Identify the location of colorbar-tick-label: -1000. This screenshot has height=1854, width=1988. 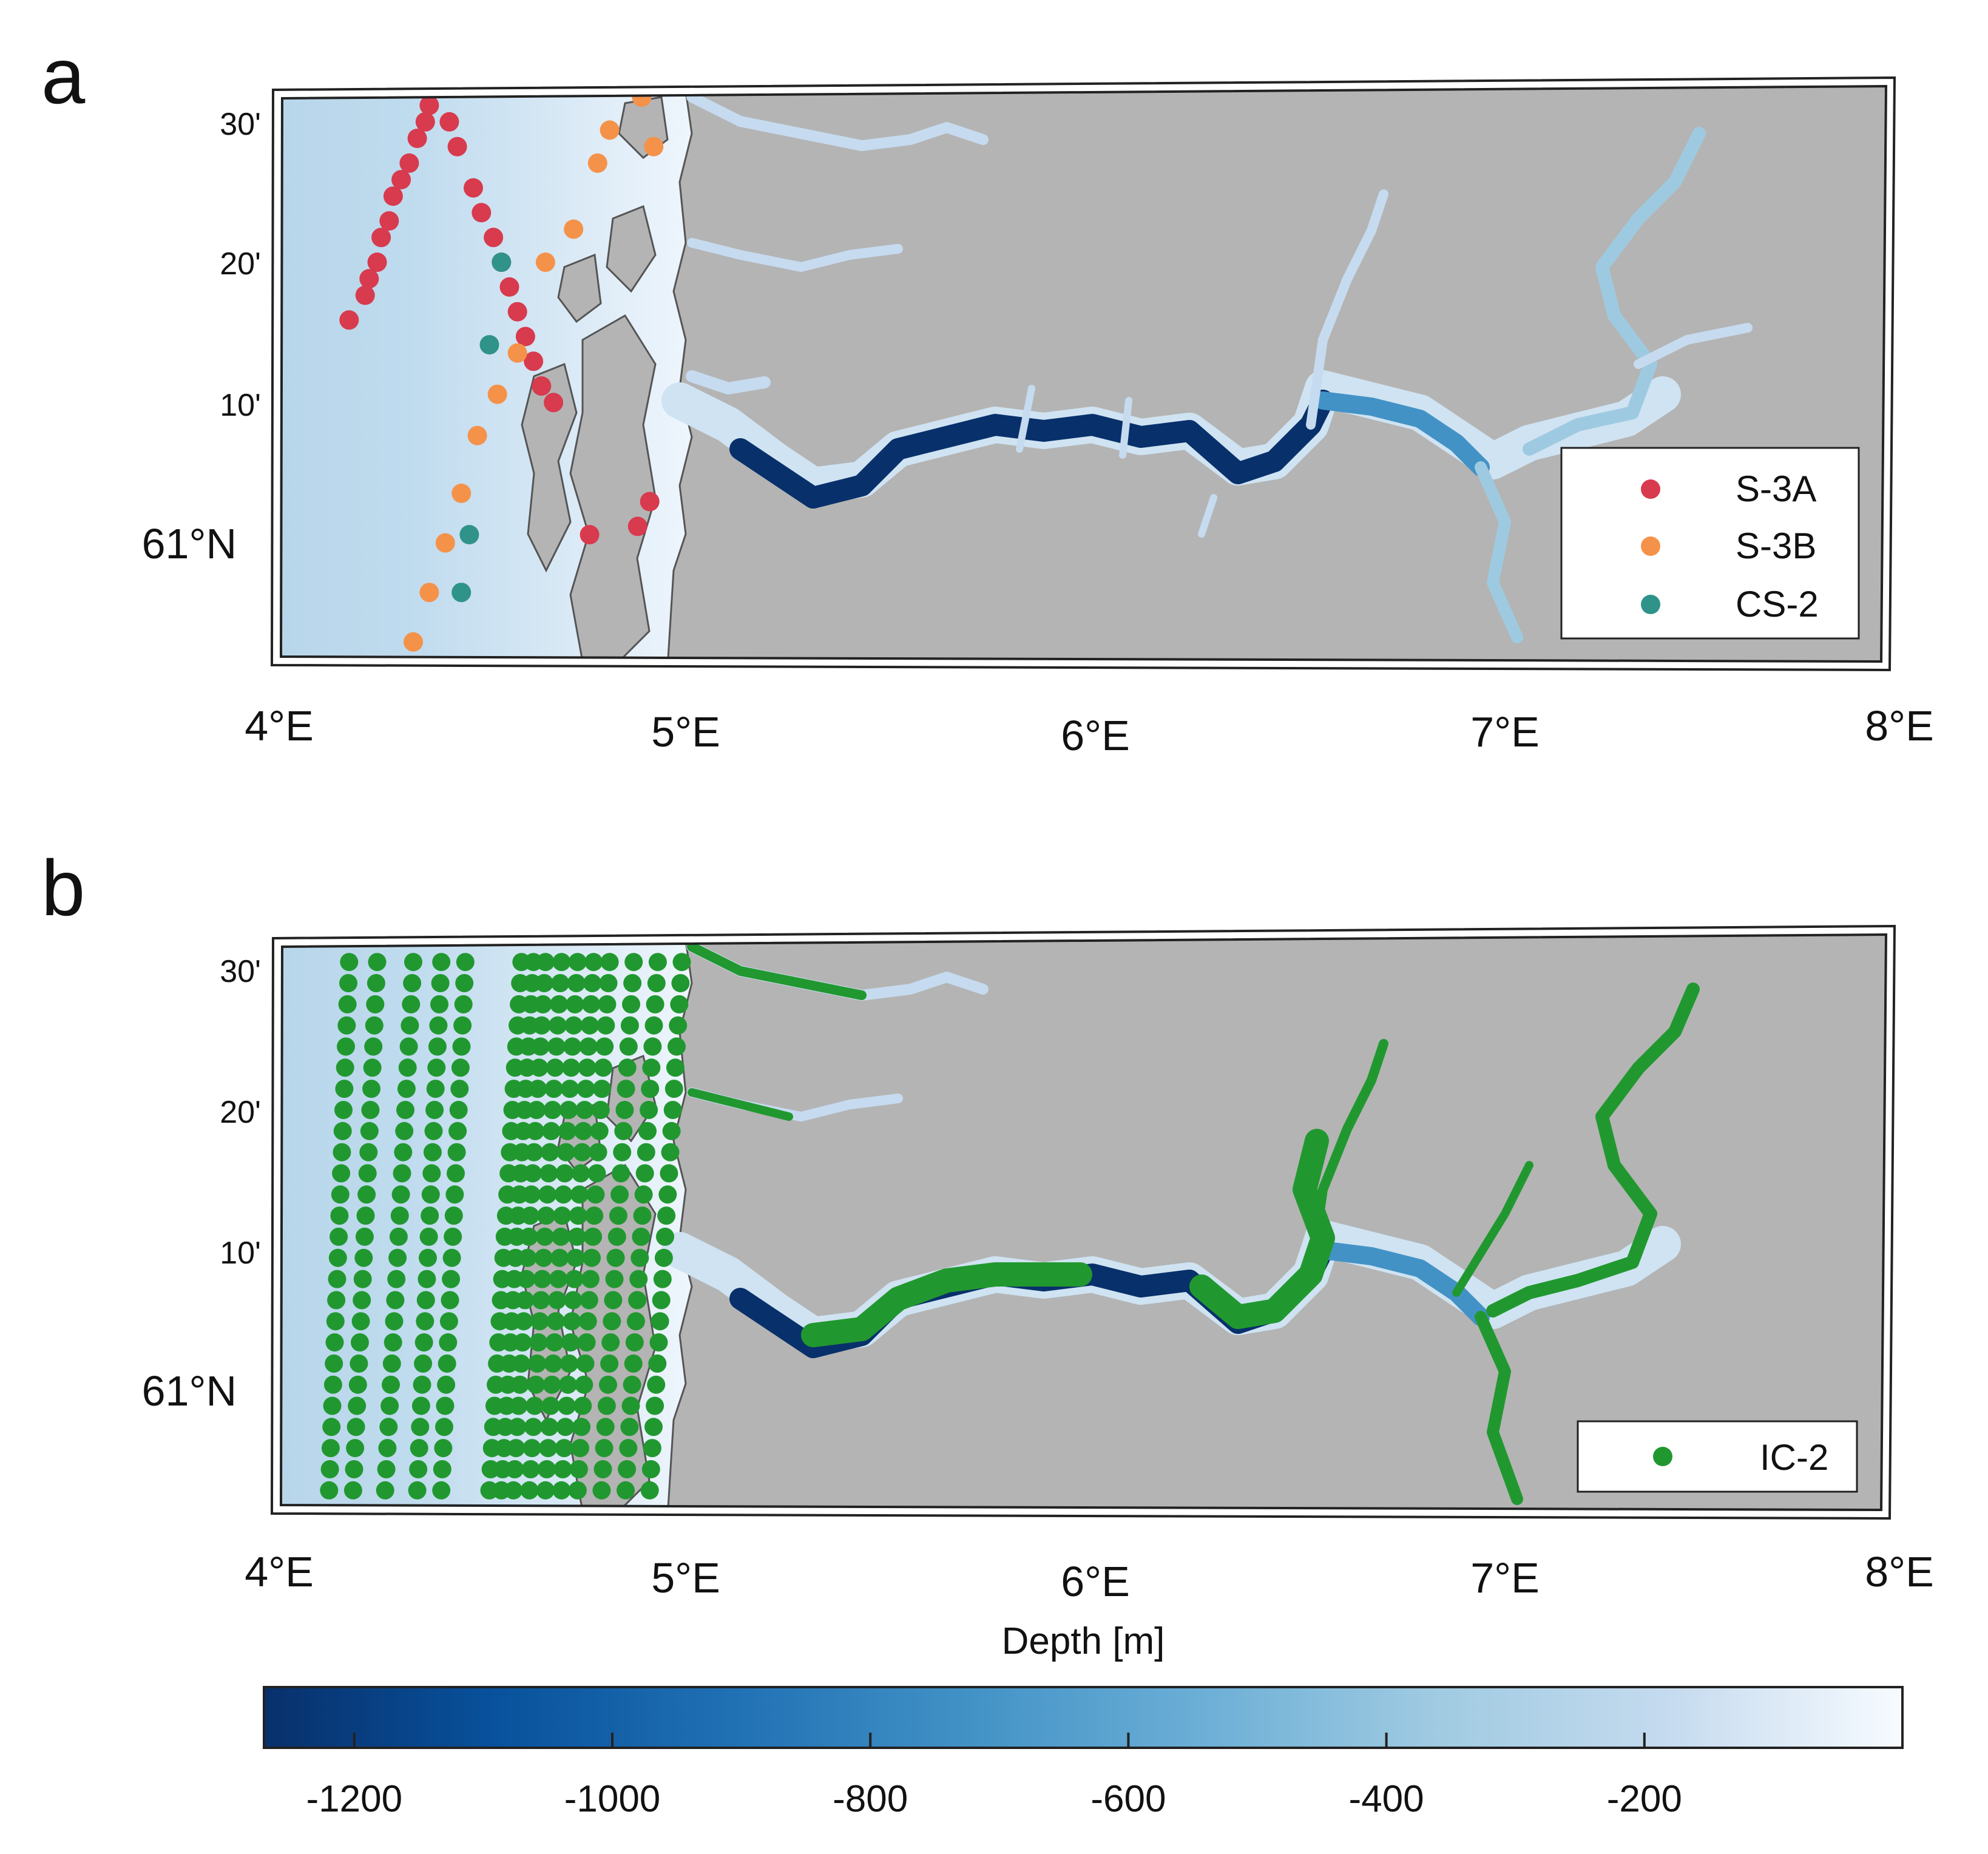
(612, 1799).